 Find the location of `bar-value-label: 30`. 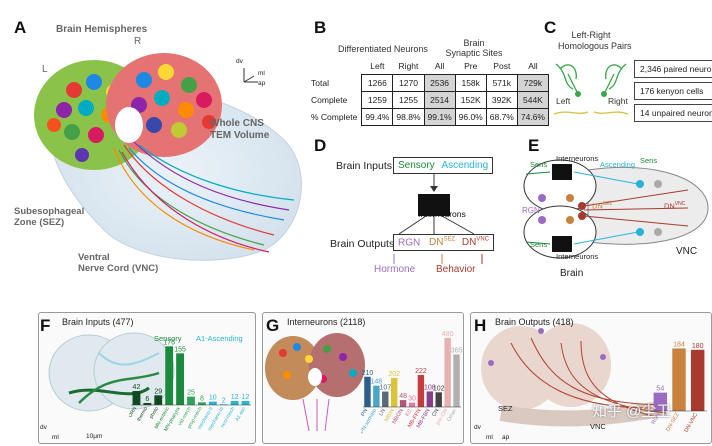

bar-value-label: 30 is located at coordinates (412, 399).